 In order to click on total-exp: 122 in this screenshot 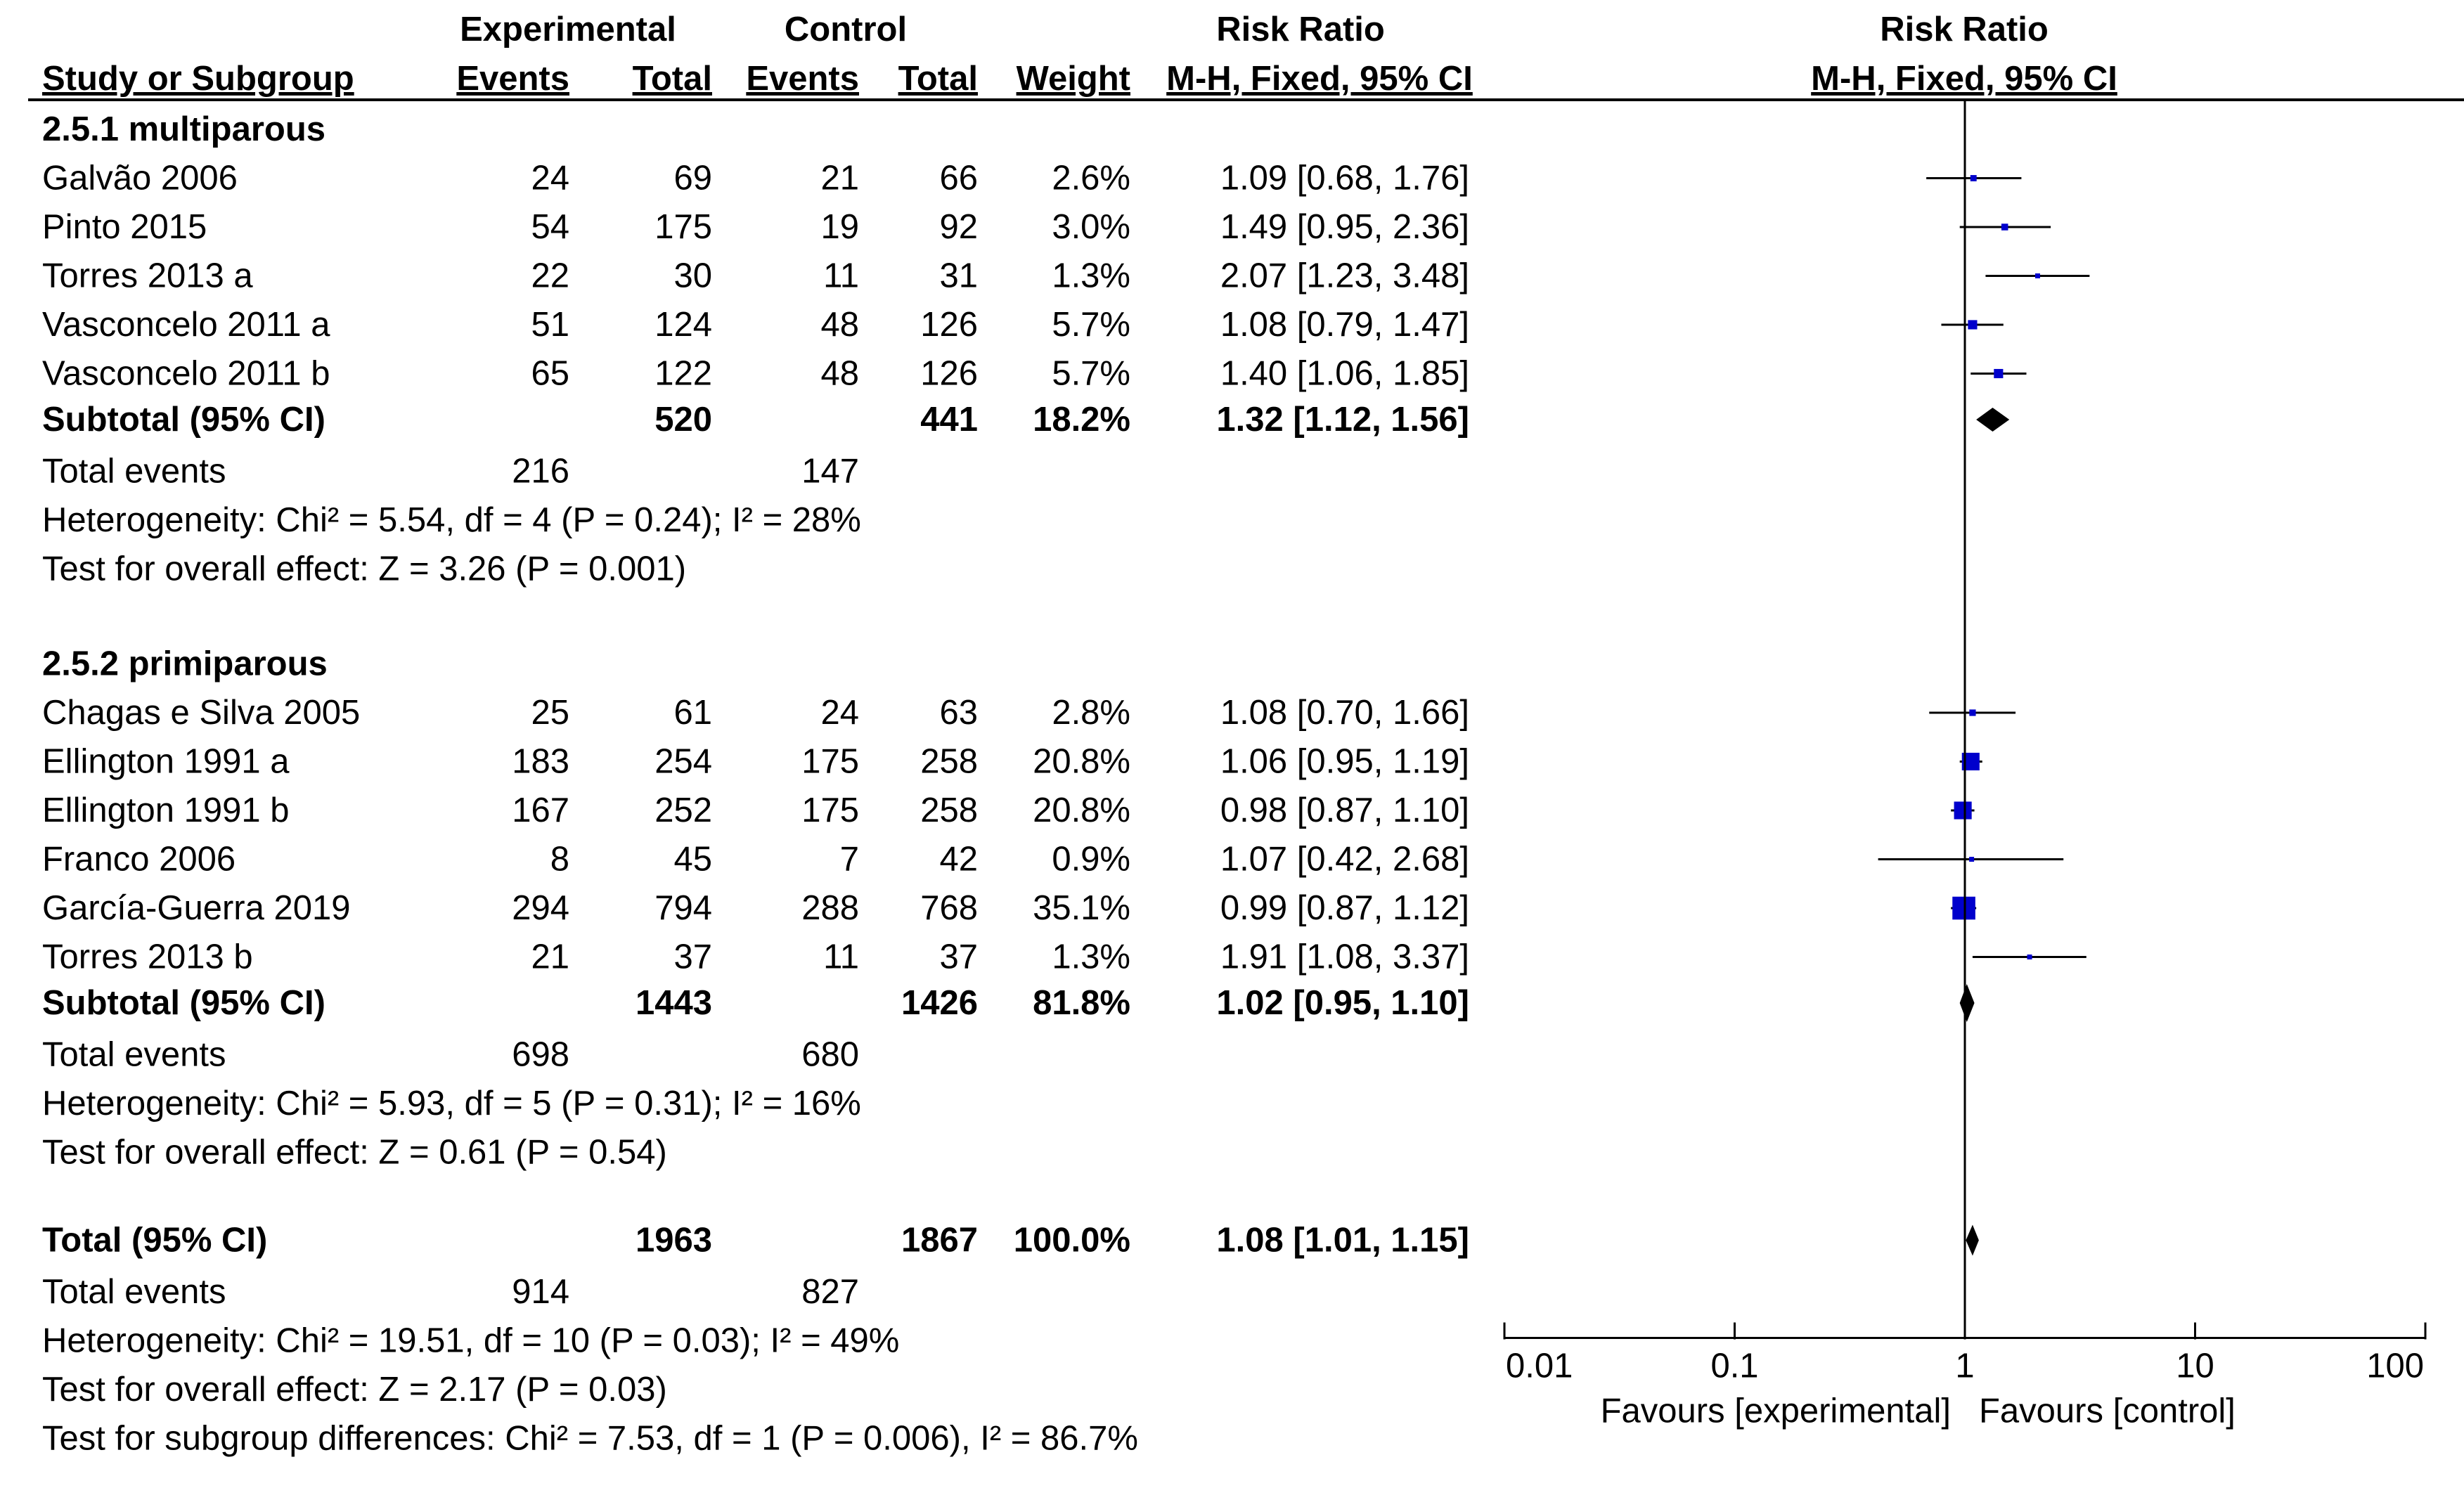, I will do `click(683, 374)`.